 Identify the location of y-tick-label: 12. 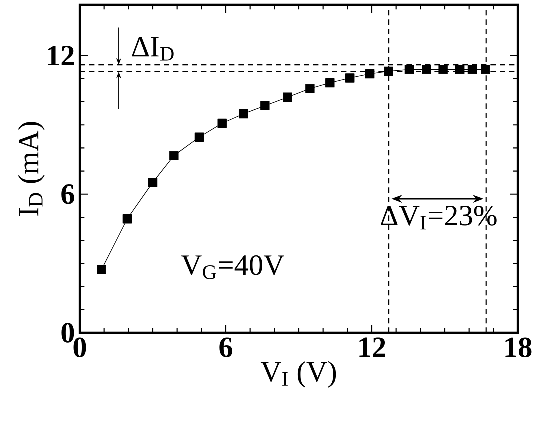
(61, 56).